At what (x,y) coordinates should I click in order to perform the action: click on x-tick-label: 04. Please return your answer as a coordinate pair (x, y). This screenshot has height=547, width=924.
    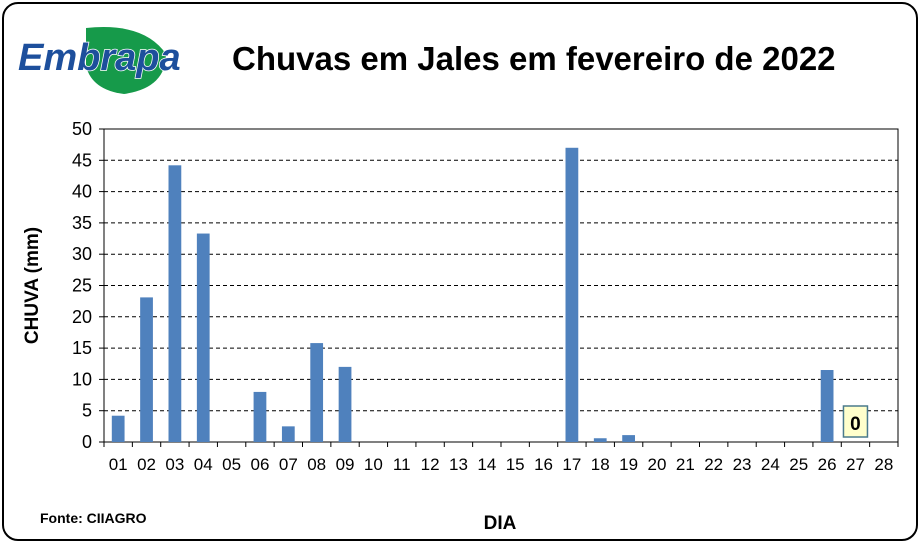
    Looking at the image, I should click on (203, 464).